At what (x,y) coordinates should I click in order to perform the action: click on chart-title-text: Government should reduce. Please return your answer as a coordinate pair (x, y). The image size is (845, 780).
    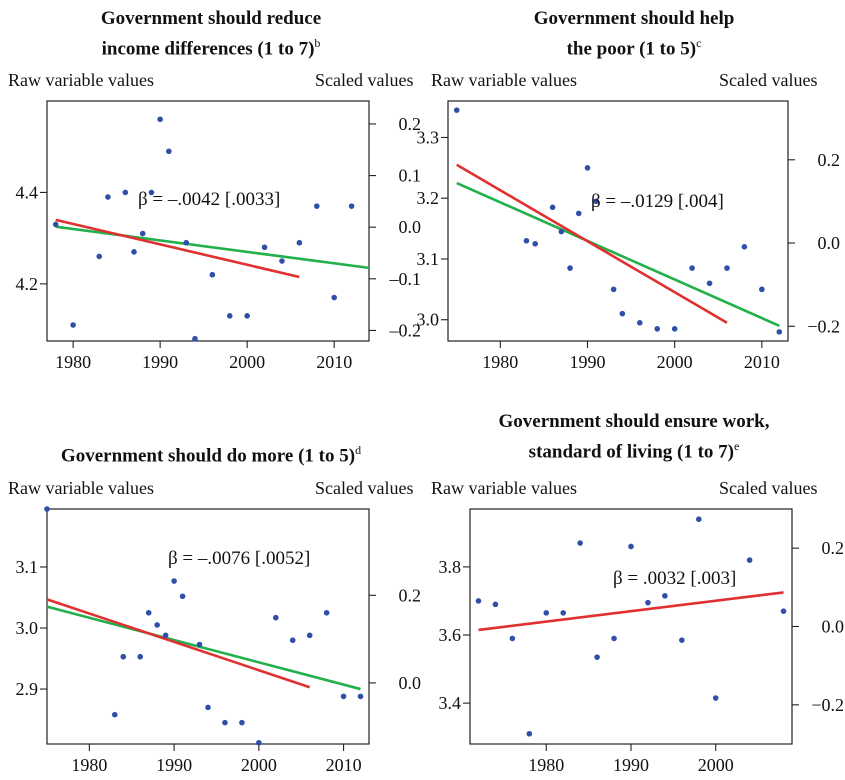
    Looking at the image, I should click on (211, 18).